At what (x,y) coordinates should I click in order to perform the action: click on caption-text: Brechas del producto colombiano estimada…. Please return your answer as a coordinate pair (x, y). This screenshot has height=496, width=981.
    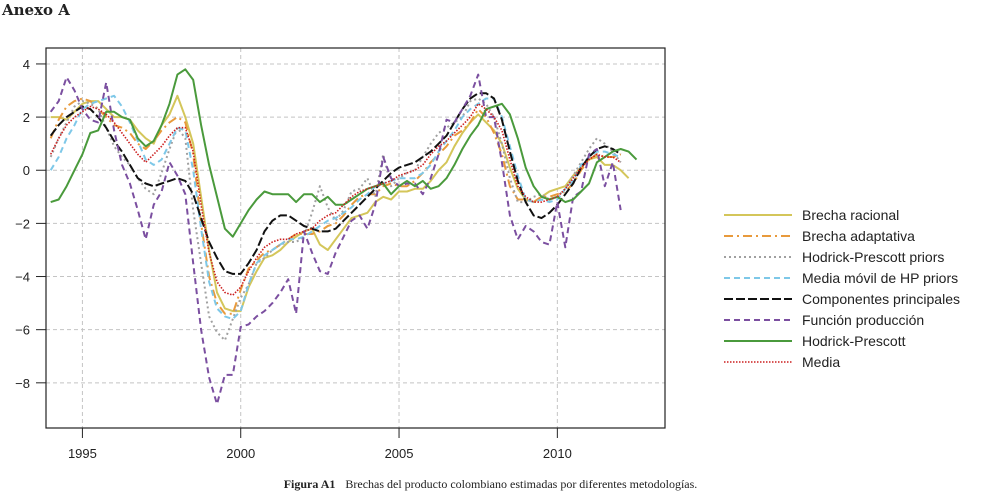
    Looking at the image, I should click on (521, 484).